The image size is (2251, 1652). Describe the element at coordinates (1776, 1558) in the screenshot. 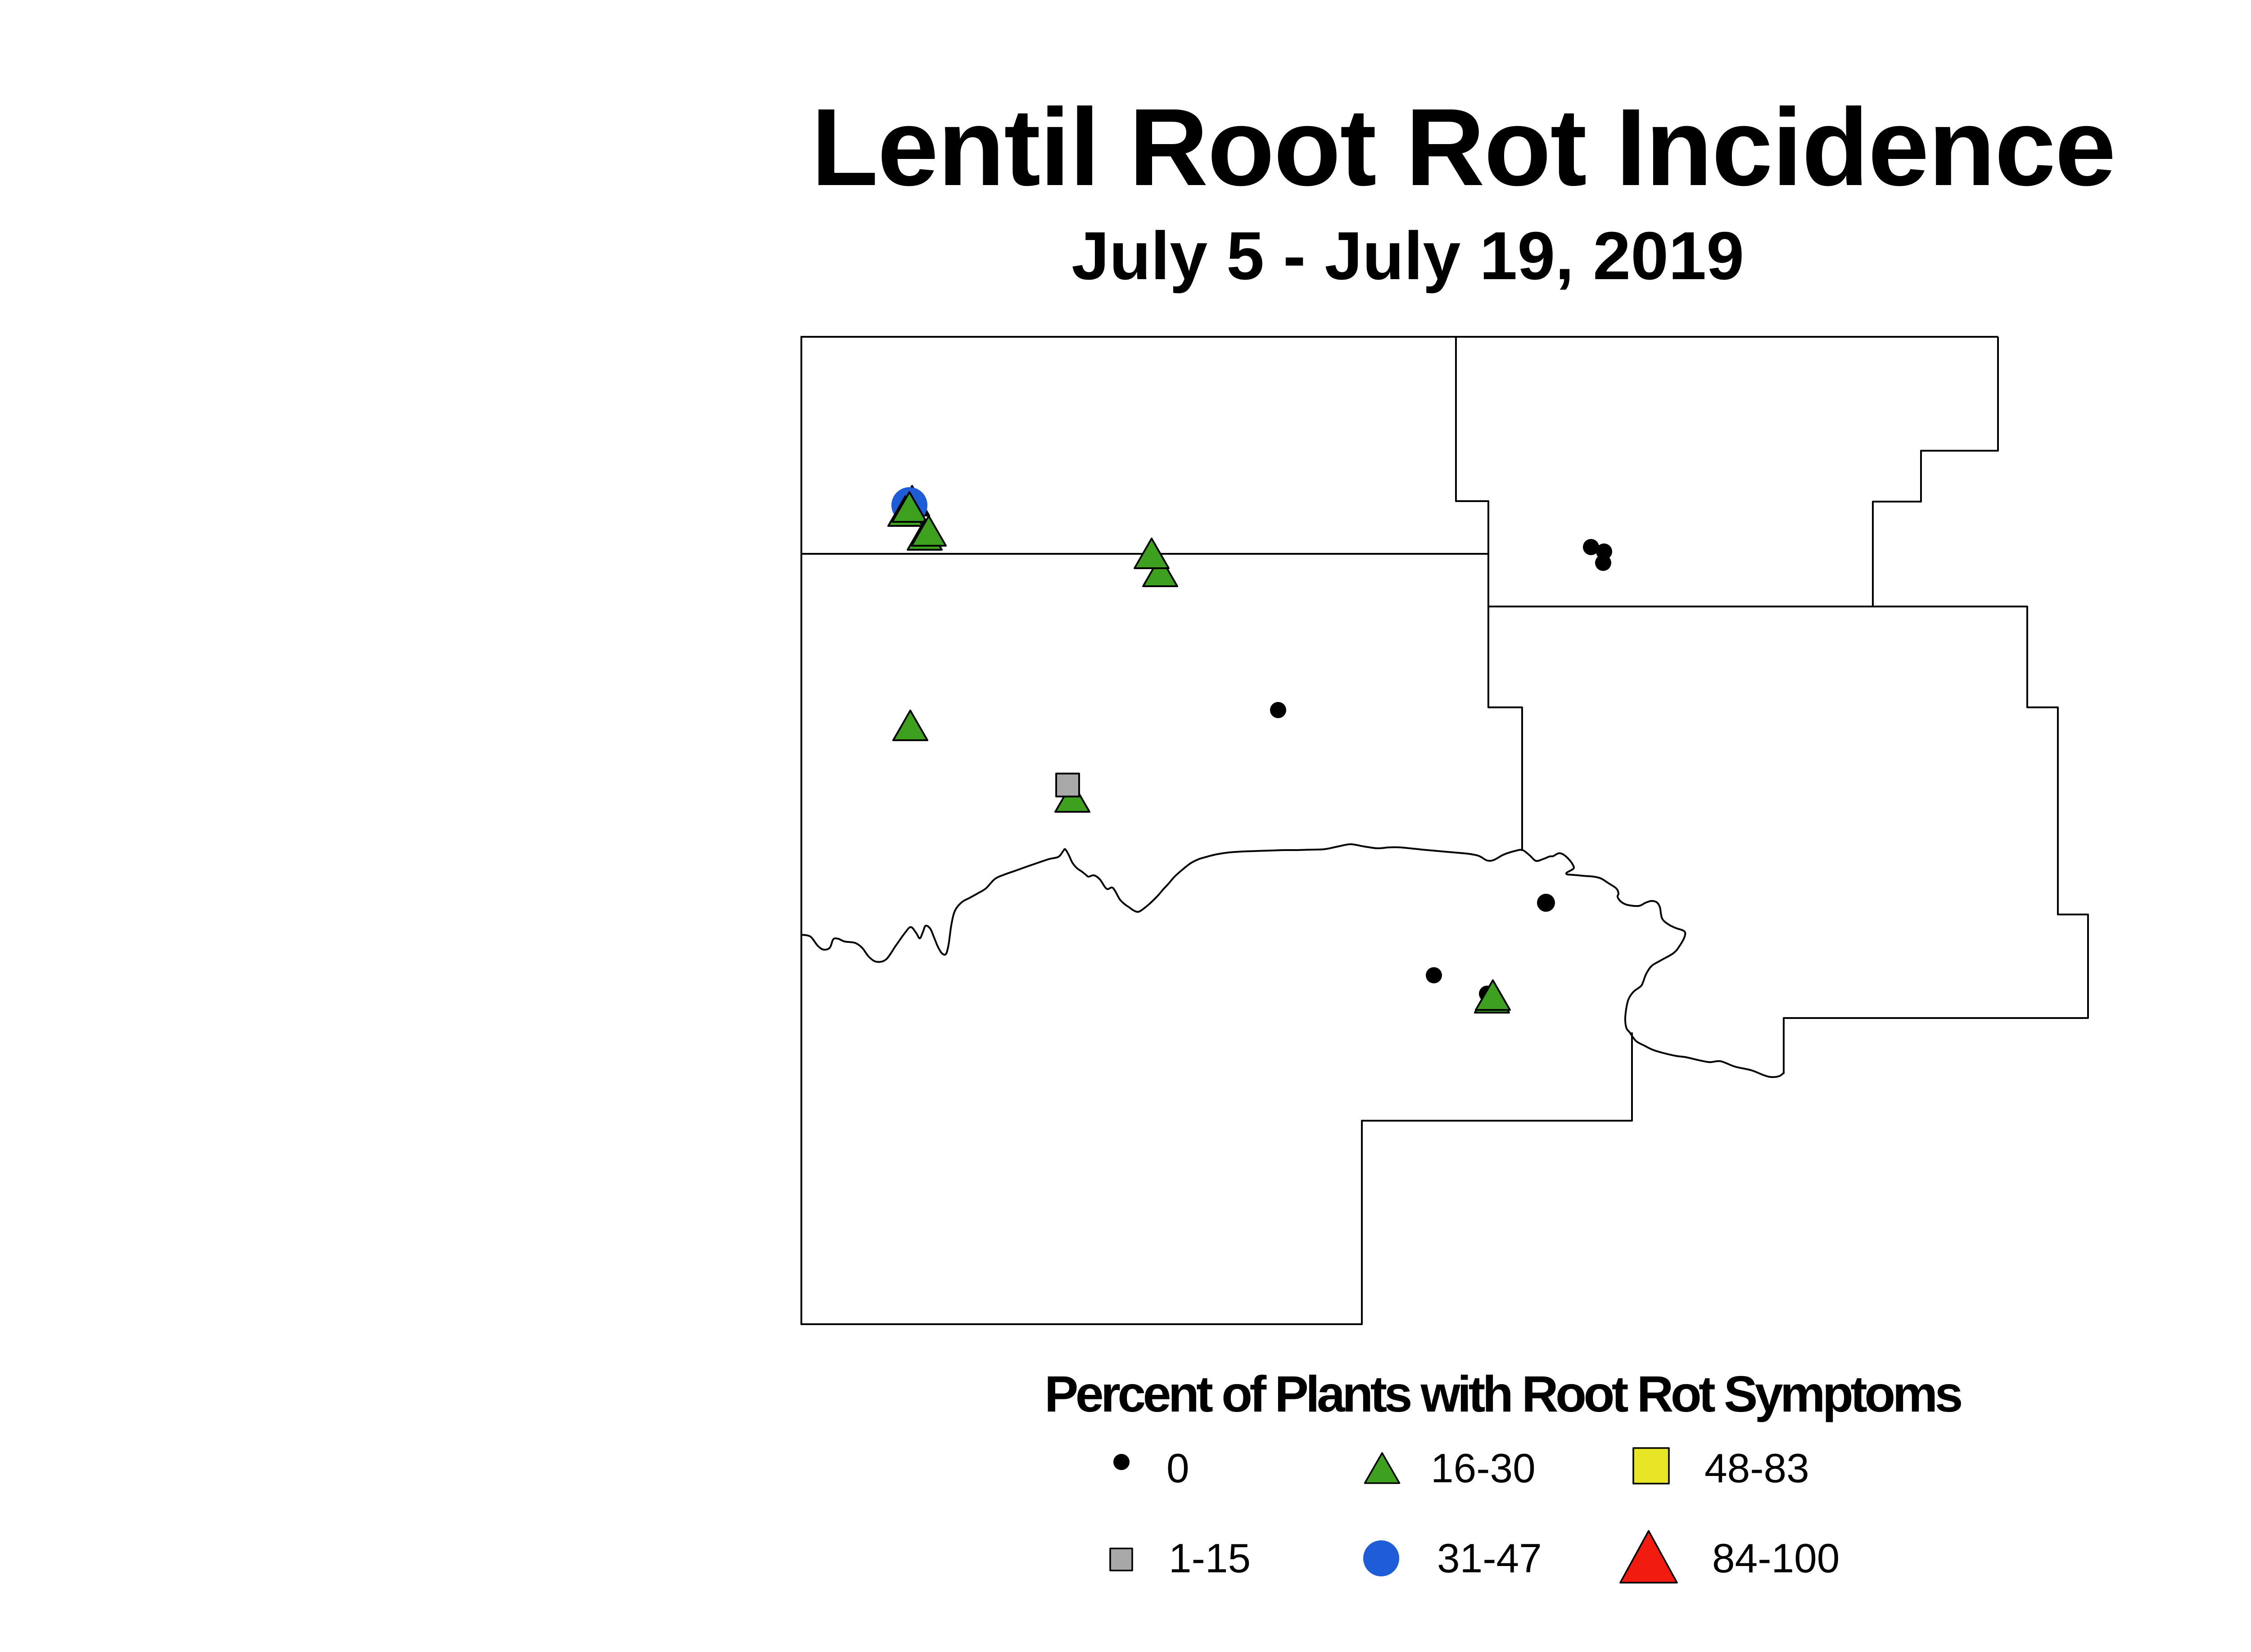

I see `svg-text: 84-100` at that location.